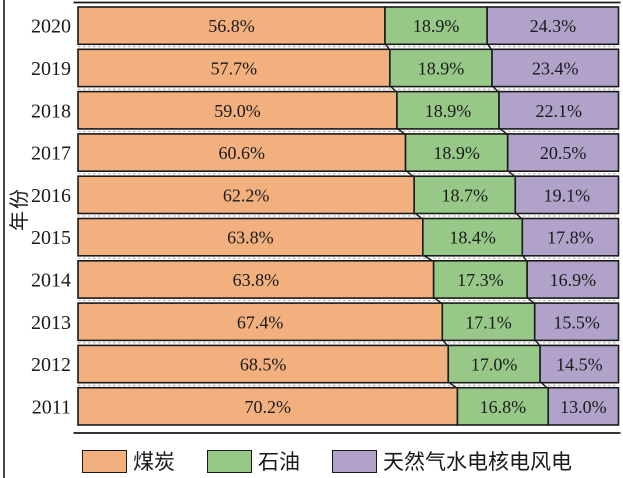 The image size is (623, 478). I want to click on year-tick-label: 2020, so click(51, 27).